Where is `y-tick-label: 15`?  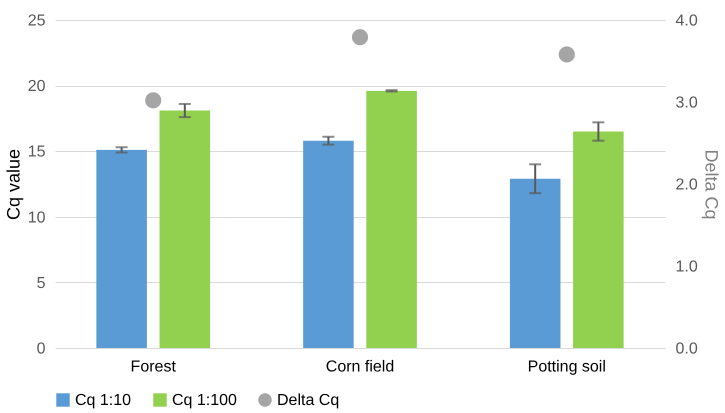
y-tick-label: 15 is located at coordinates (37, 152).